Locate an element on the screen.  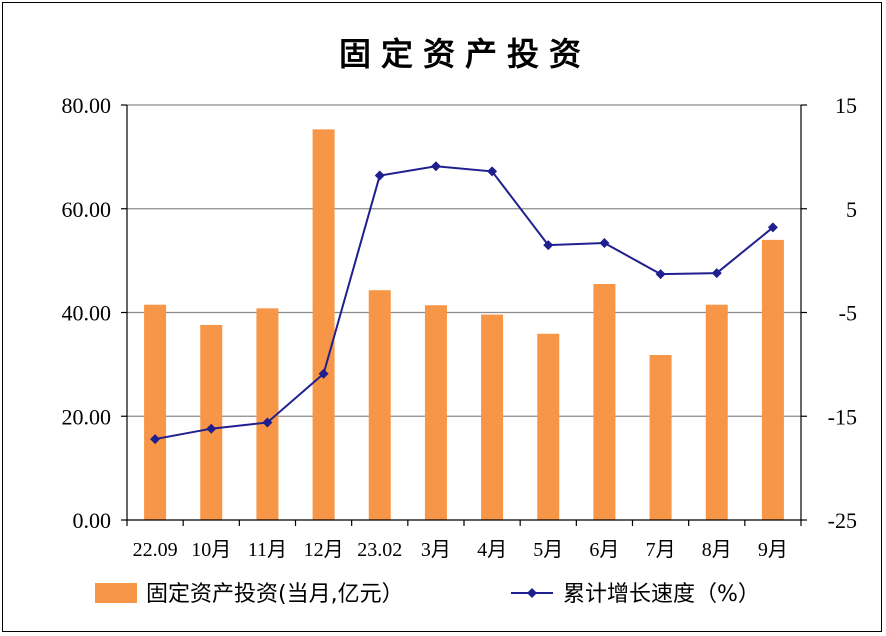
right-axis-ticks: -25 -15 -5 5 15 is located at coordinates (842, 313).